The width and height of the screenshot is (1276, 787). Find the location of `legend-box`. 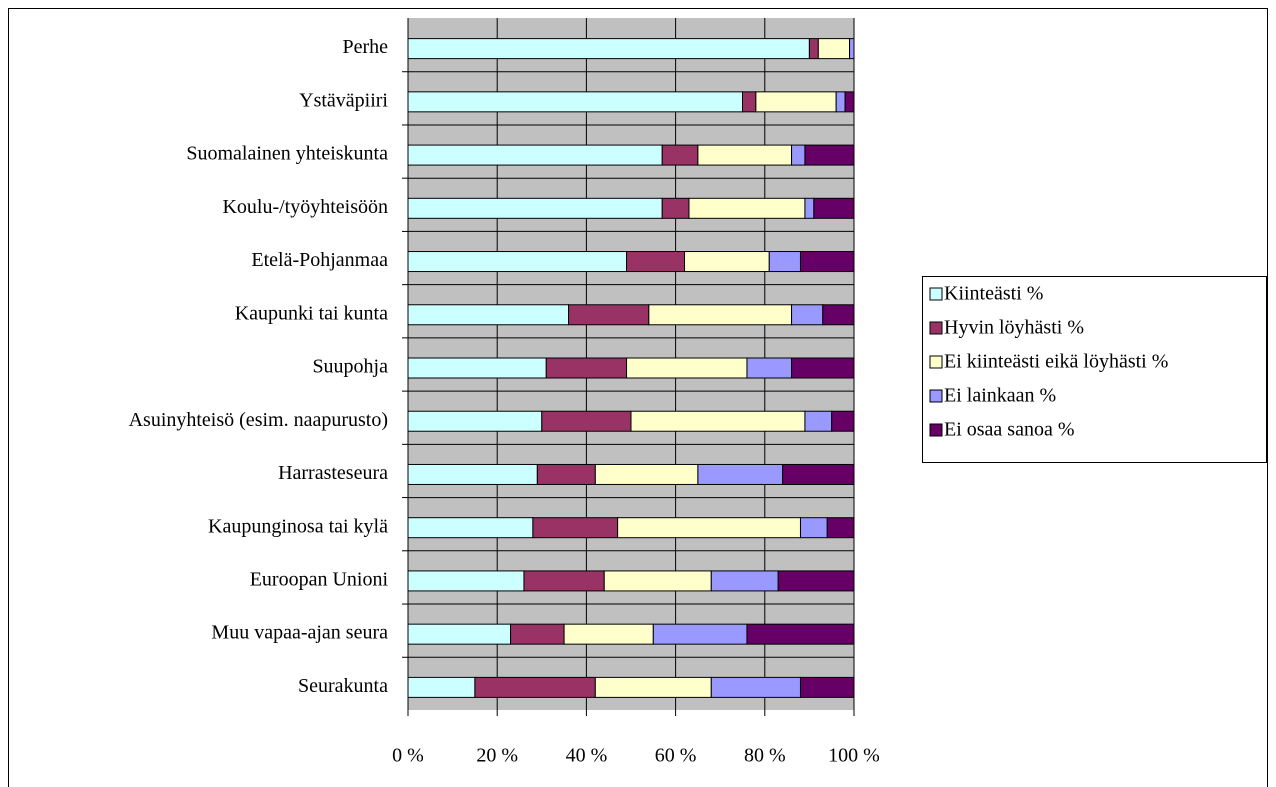

legend-box is located at coordinates (1094, 369).